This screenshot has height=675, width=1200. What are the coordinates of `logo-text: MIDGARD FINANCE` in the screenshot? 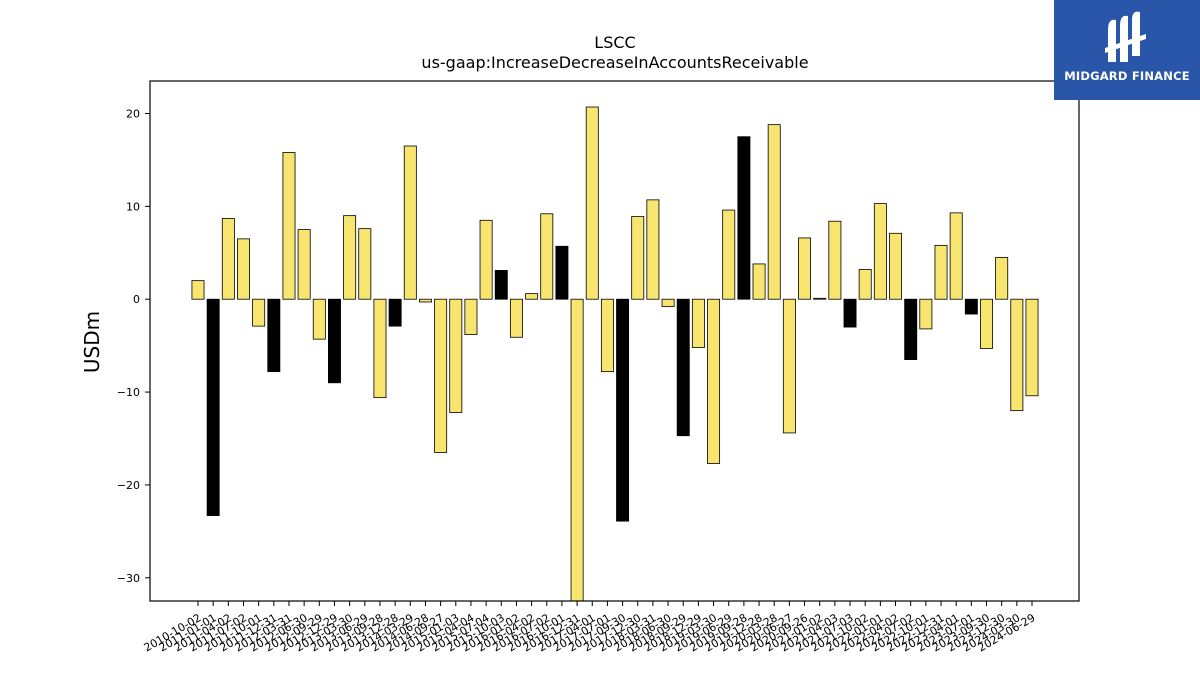 It's located at (1127, 76).